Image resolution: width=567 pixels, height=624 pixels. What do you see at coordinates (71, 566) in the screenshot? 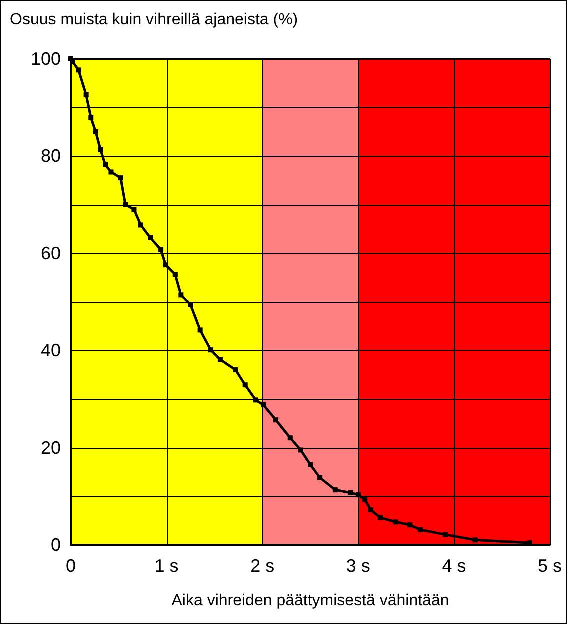
I see `x-tick-label: 0` at bounding box center [71, 566].